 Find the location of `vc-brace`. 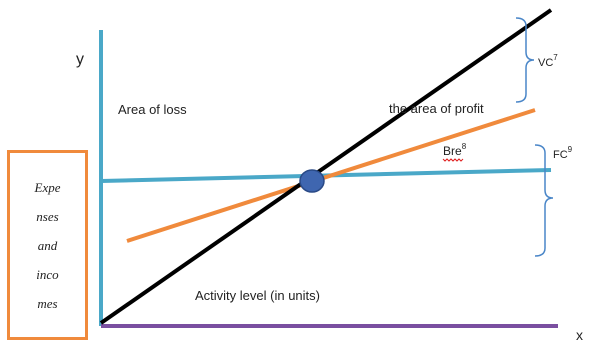

vc-brace is located at coordinates (525, 60).